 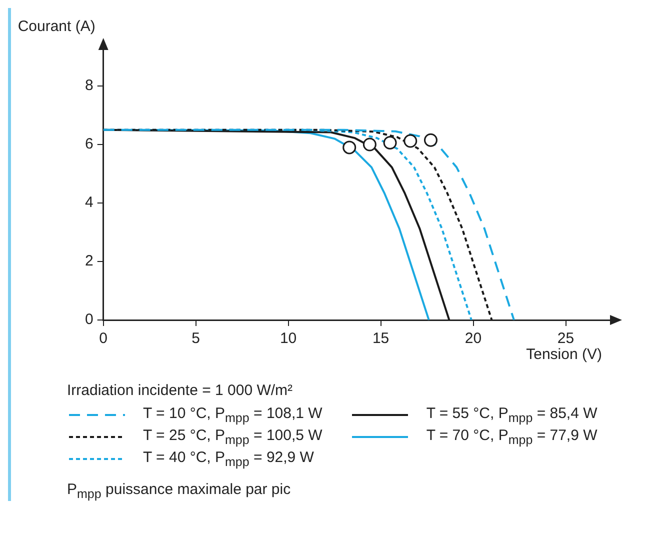 What do you see at coordinates (512, 415) in the screenshot?
I see `legend-label: T = 55 °C, P$_{mpp}$ = 85,4 W` at bounding box center [512, 415].